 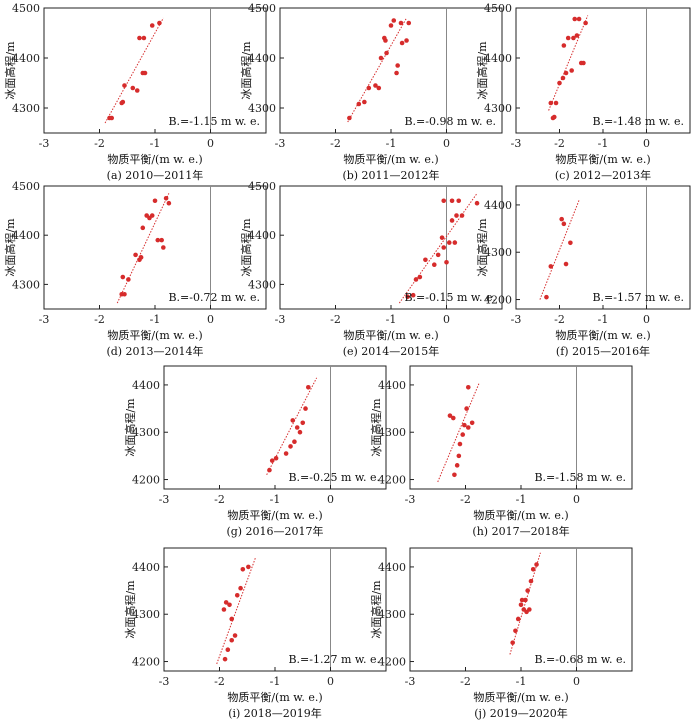 I want to click on mass-balance-annotation: B.=-1.48 m w. e., so click(x=638, y=121).